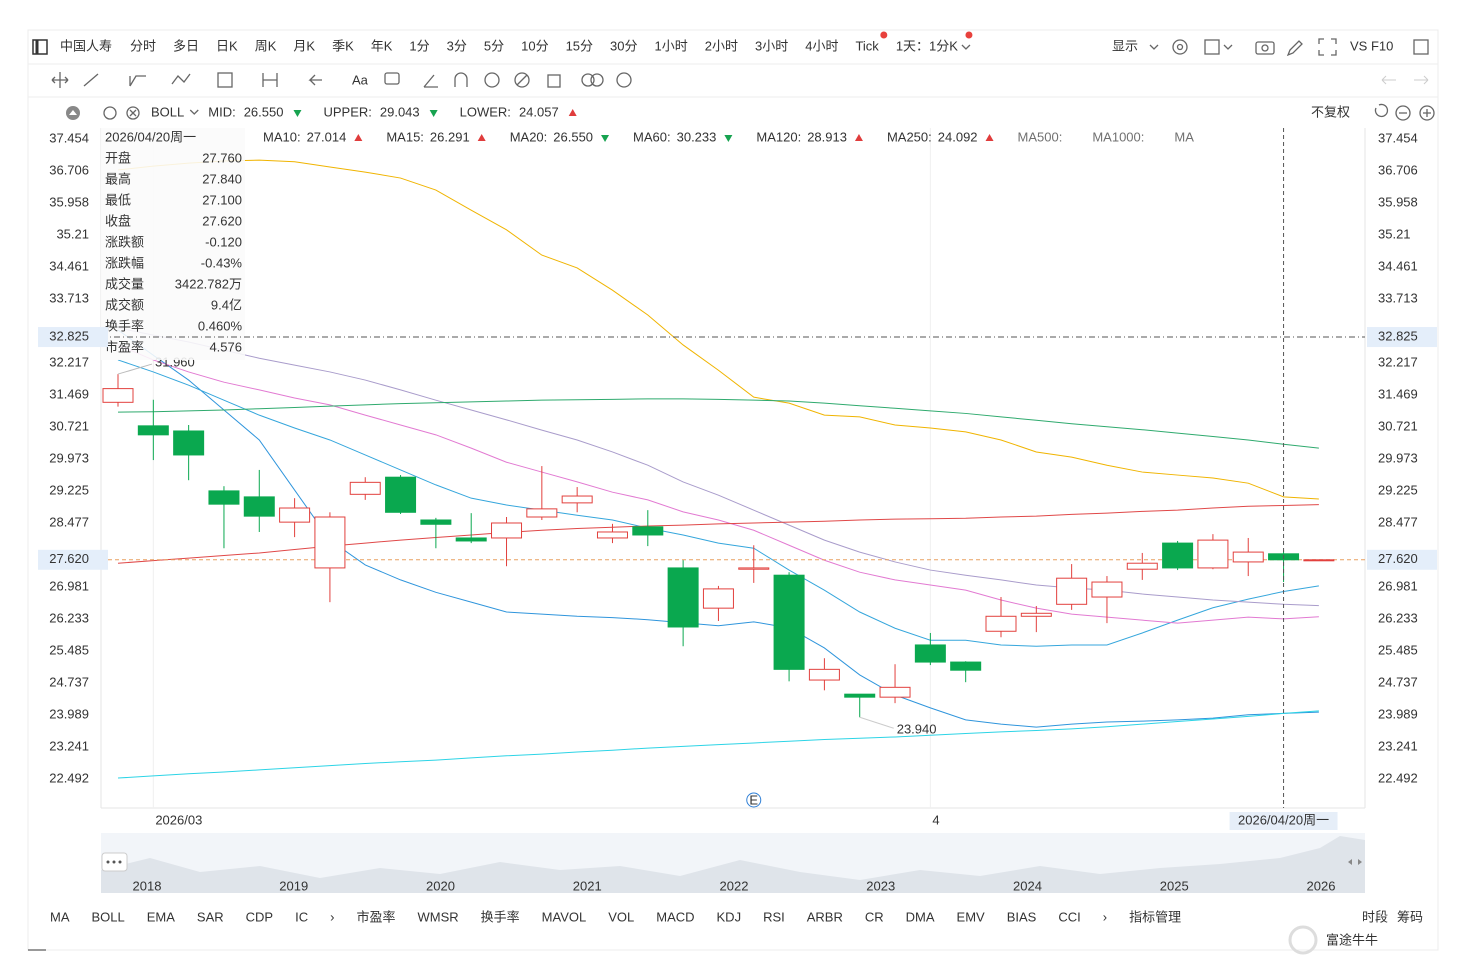 This screenshot has height=979, width=1466. What do you see at coordinates (315, 80) in the screenshot?
I see `undo-arrow-tool` at bounding box center [315, 80].